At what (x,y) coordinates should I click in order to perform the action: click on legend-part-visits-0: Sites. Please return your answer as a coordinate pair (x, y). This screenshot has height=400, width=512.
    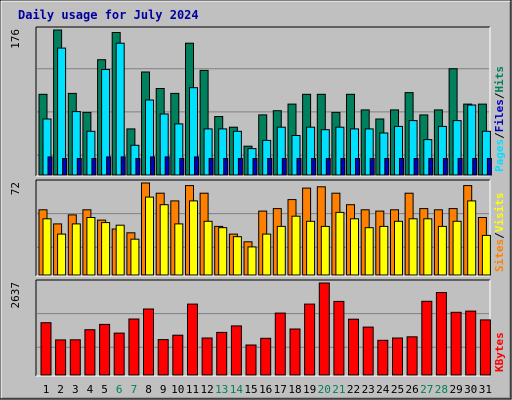
    Looking at the image, I should click on (499, 255).